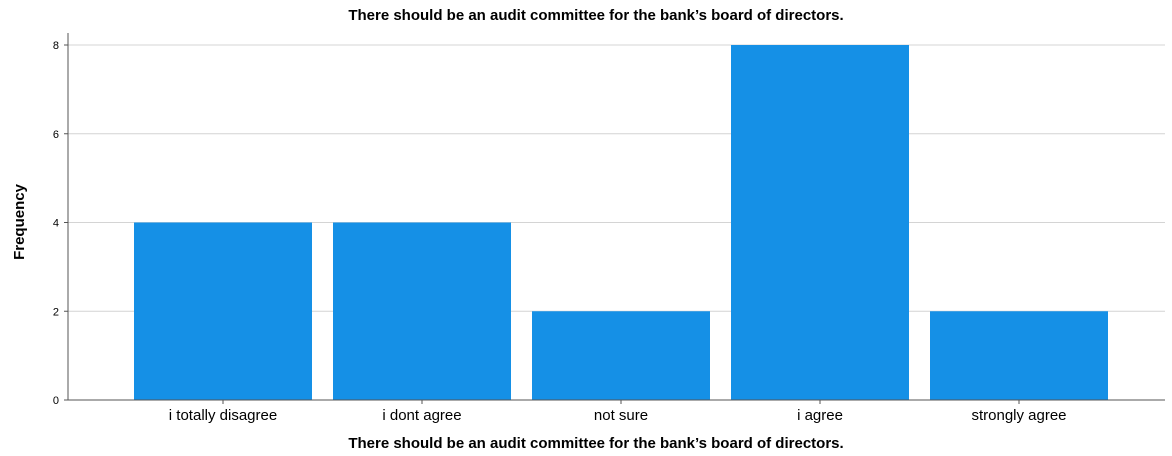  Describe the element at coordinates (56, 135) in the screenshot. I see `y-tick-label: 6` at that location.